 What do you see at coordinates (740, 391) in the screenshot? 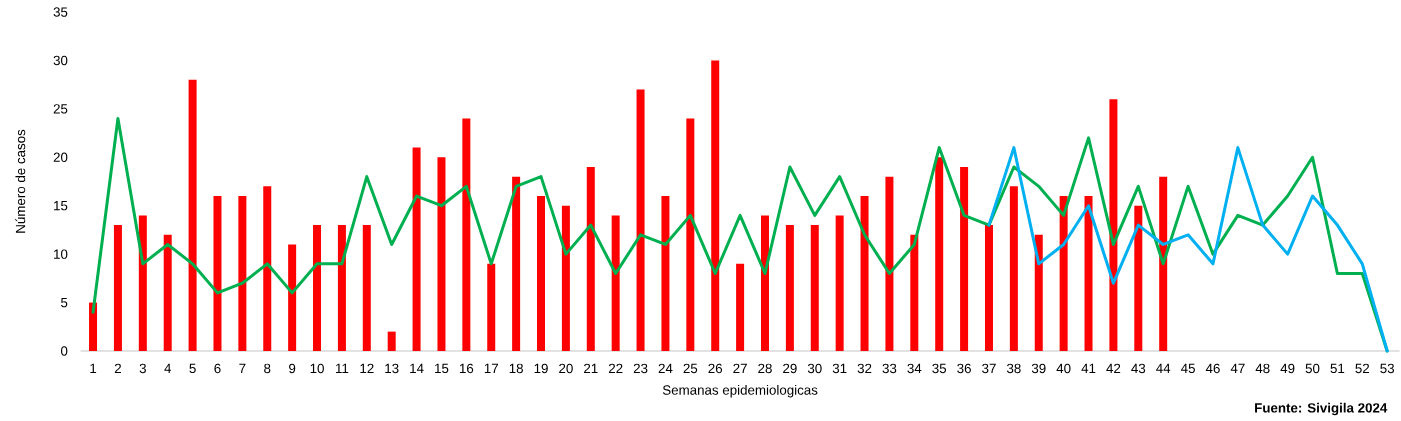
I see `x-axis-title: Semanas epidemiologicas` at bounding box center [740, 391].